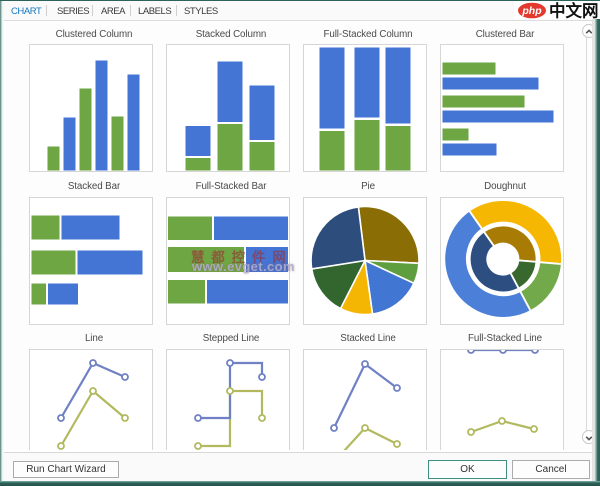 The width and height of the screenshot is (600, 486). What do you see at coordinates (574, 10) in the screenshot?
I see `svg-text: 中文网` at bounding box center [574, 10].